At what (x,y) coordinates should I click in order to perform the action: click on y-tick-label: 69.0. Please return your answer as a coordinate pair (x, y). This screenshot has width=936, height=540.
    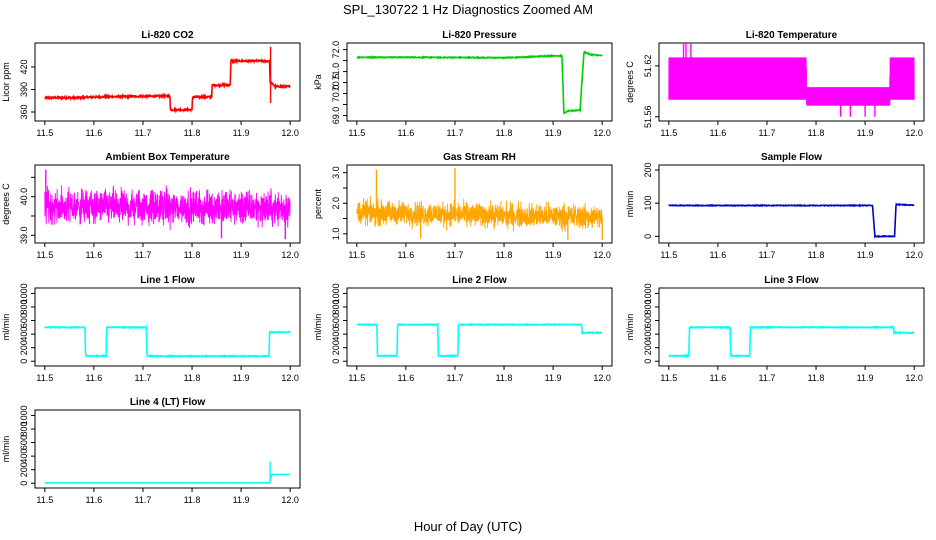
    Looking at the image, I should click on (336, 116).